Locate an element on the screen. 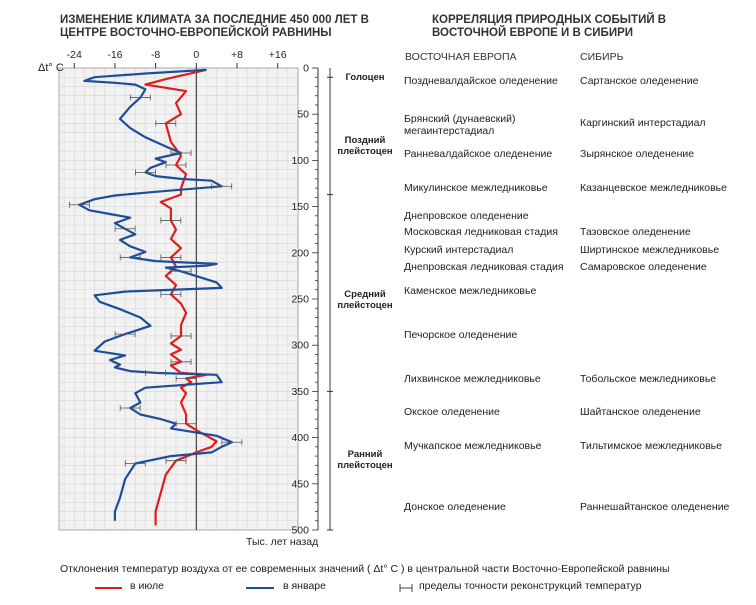 This screenshot has height=605, width=756. x-tick-label: +16 is located at coordinates (278, 55).